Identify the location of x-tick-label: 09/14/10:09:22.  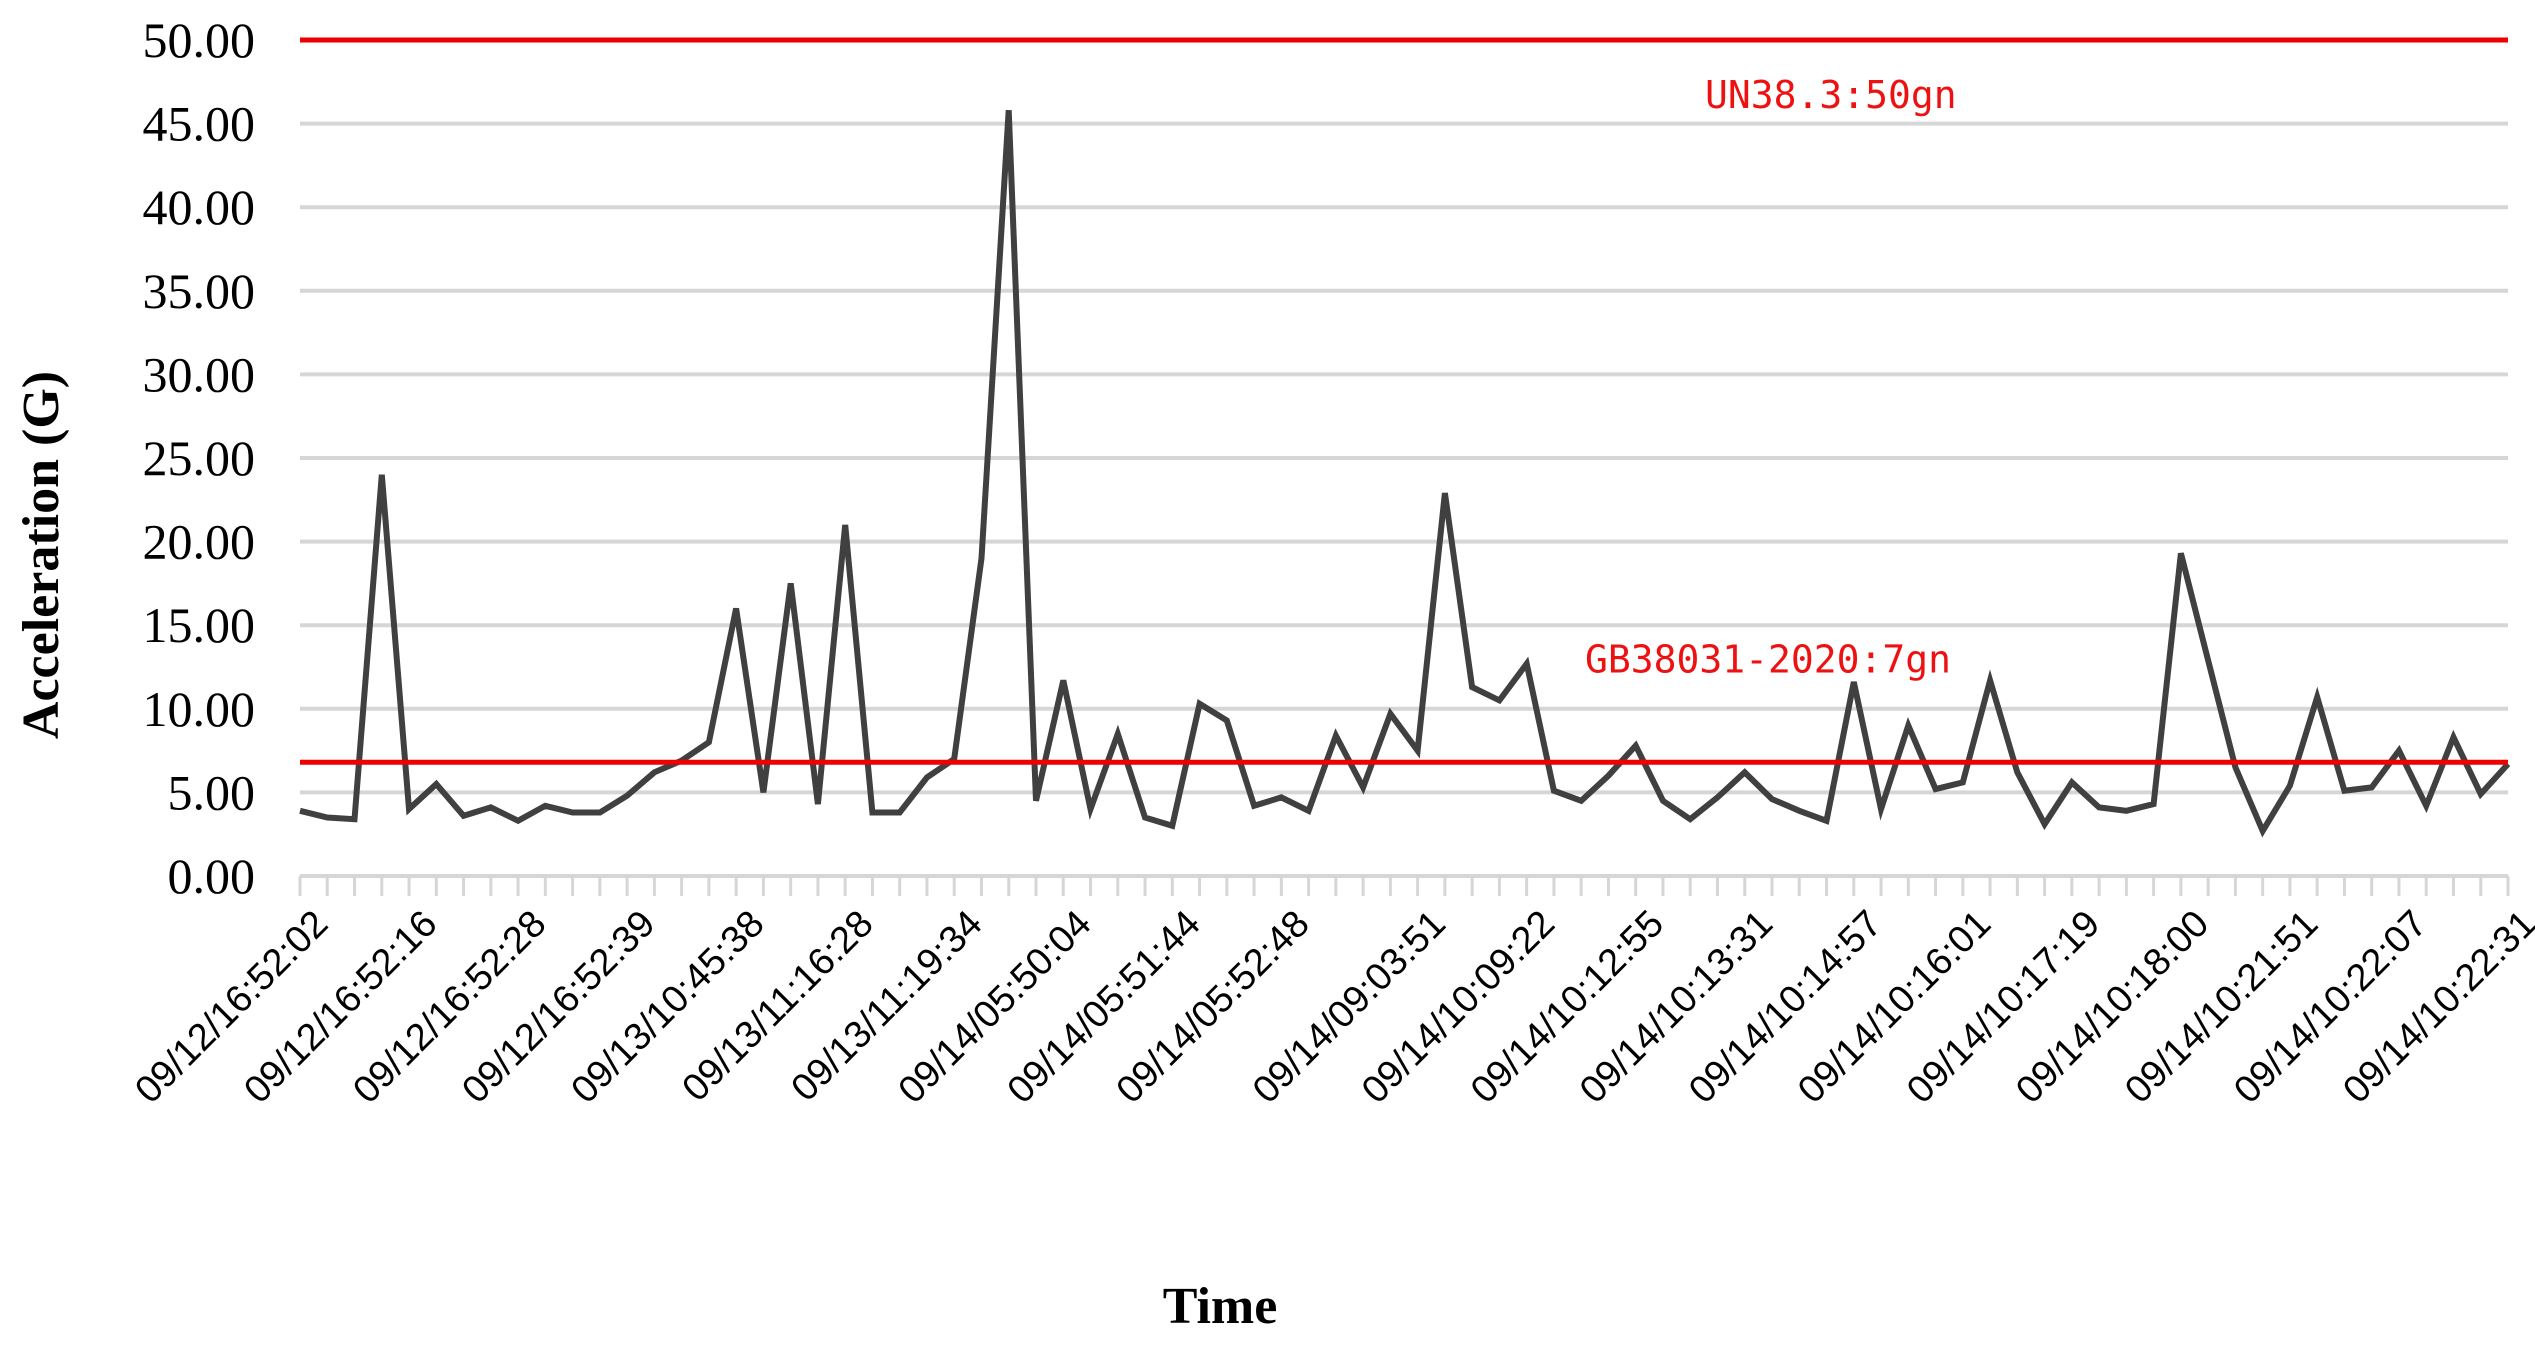
(1458, 1007).